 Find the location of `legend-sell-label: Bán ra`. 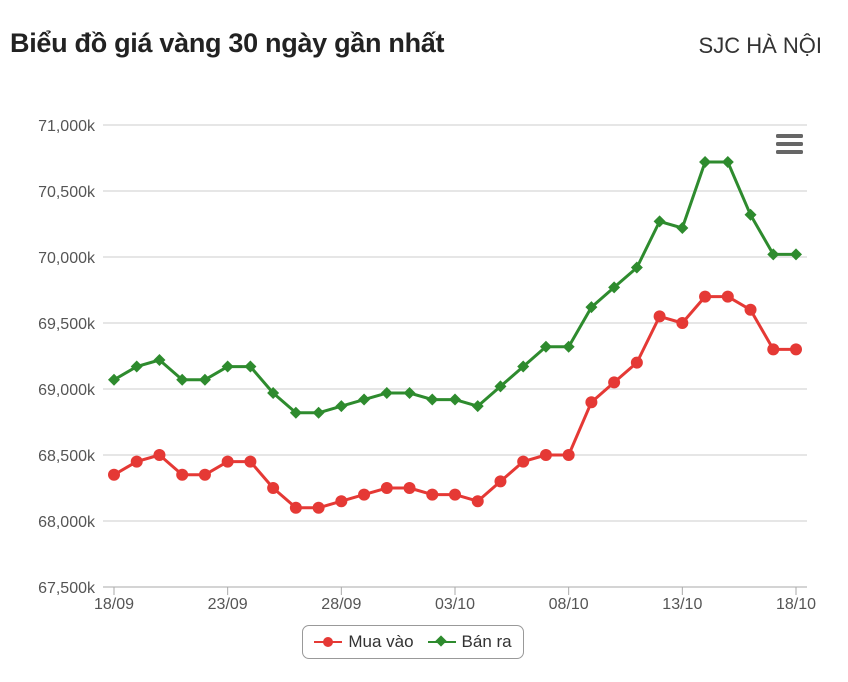

legend-sell-label: Bán ra is located at coordinates (486, 641).